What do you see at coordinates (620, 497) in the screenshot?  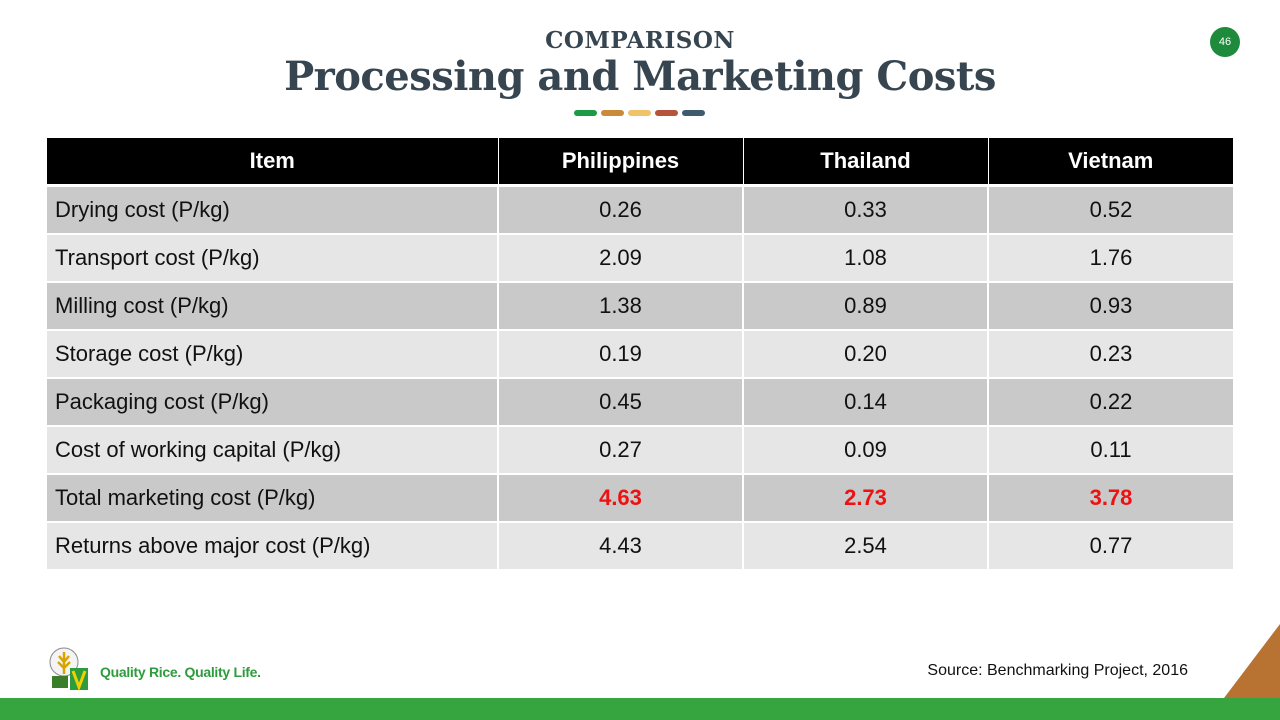 I see `cell-philippines: 4.63` at bounding box center [620, 497].